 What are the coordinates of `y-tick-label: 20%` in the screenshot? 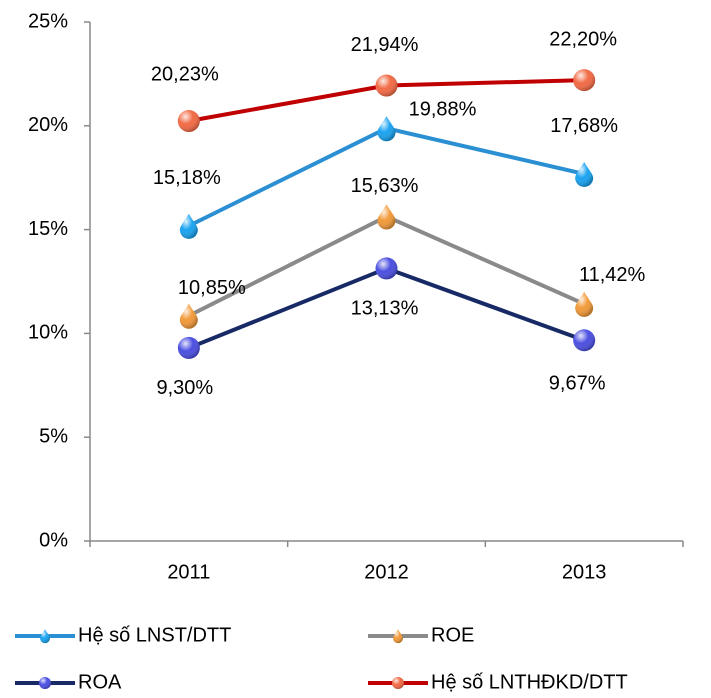 It's located at (48, 125).